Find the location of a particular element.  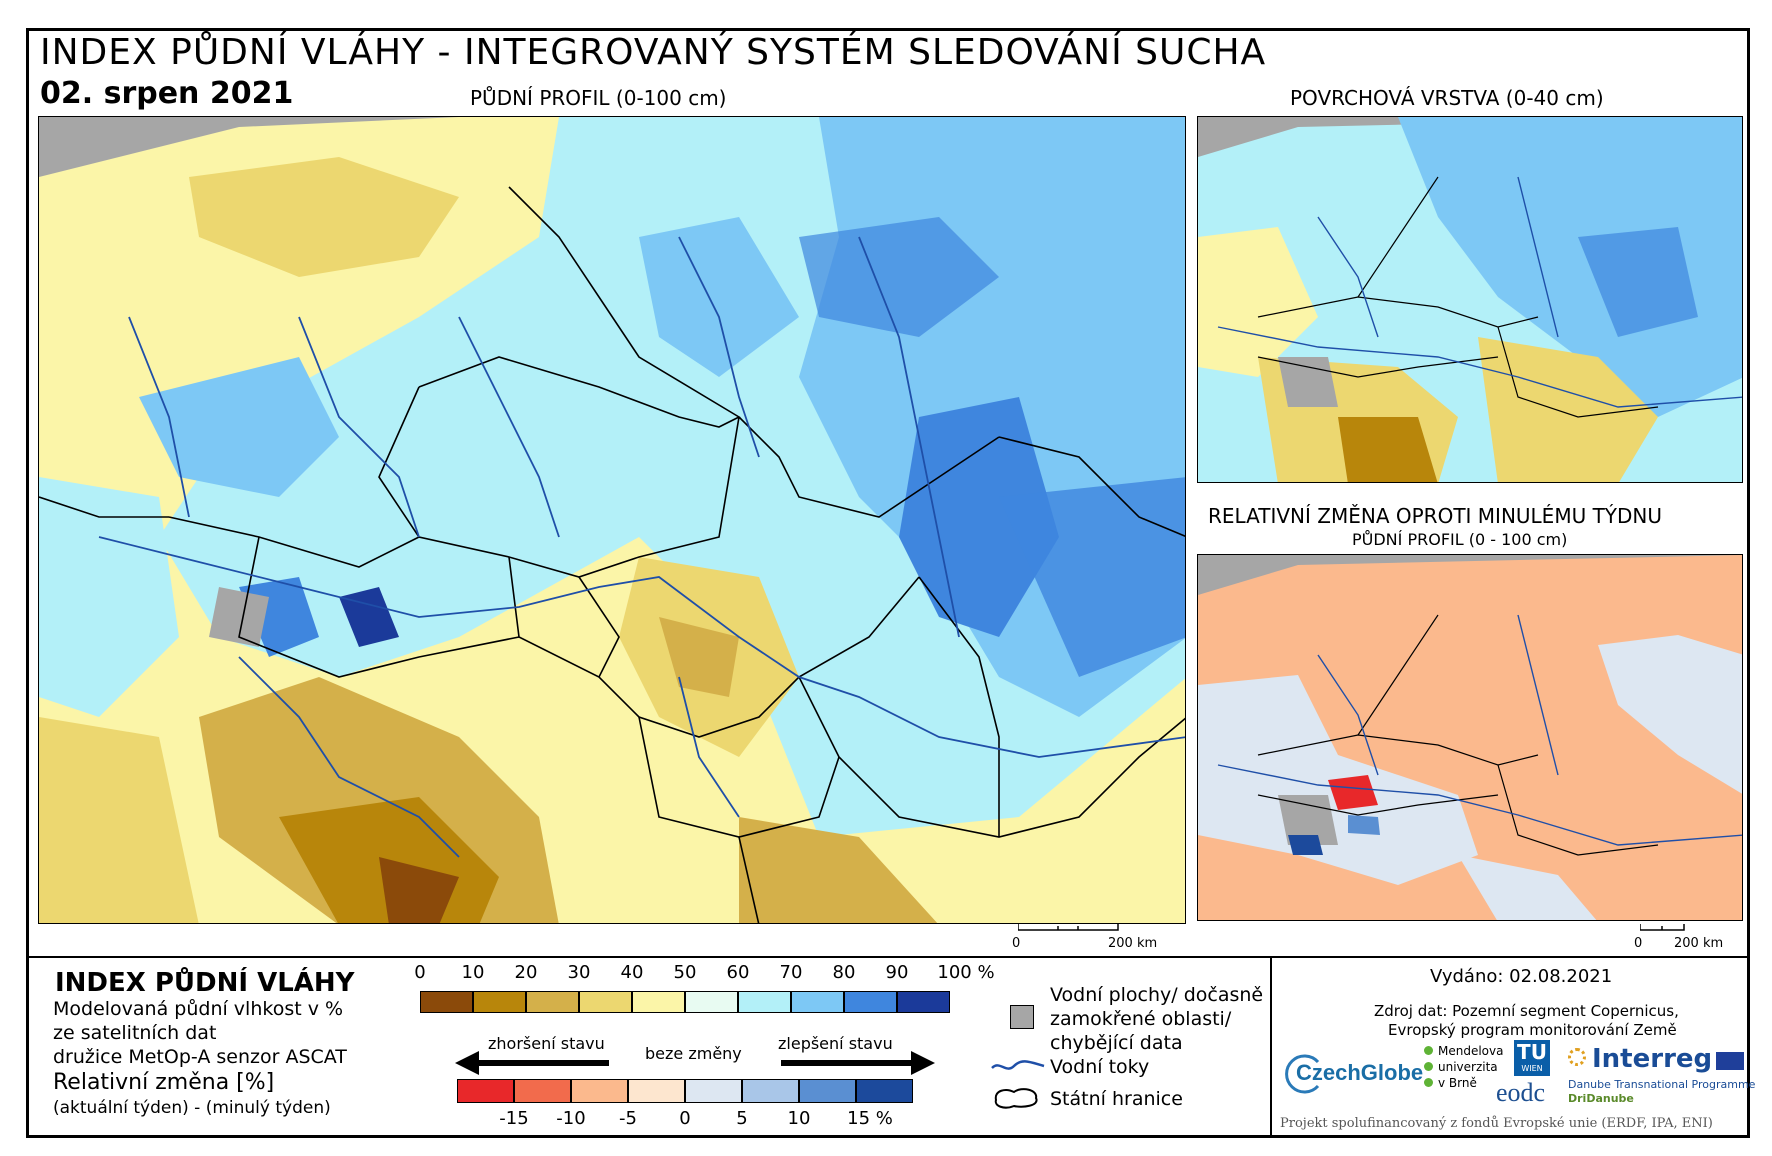

relative-change-desc: (aktuální týden) - (minulý týden) is located at coordinates (192, 1108).